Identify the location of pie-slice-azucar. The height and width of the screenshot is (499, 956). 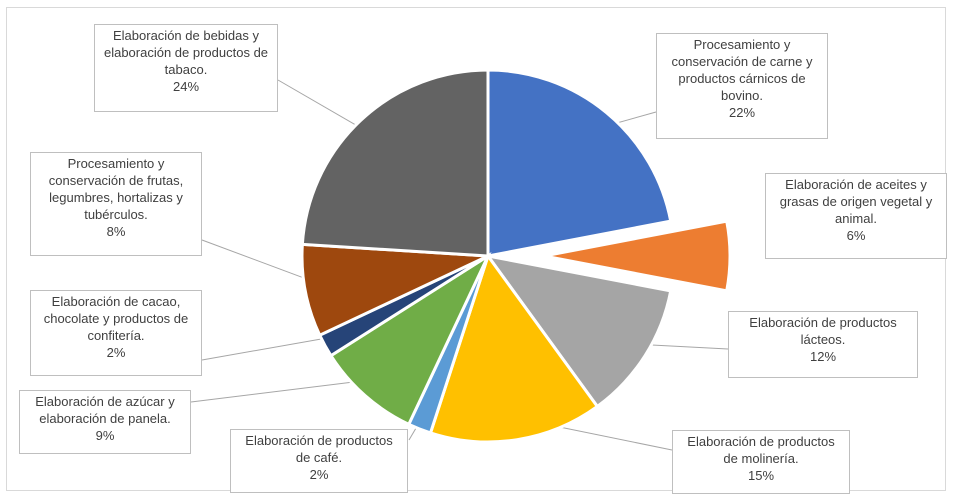
(410, 339).